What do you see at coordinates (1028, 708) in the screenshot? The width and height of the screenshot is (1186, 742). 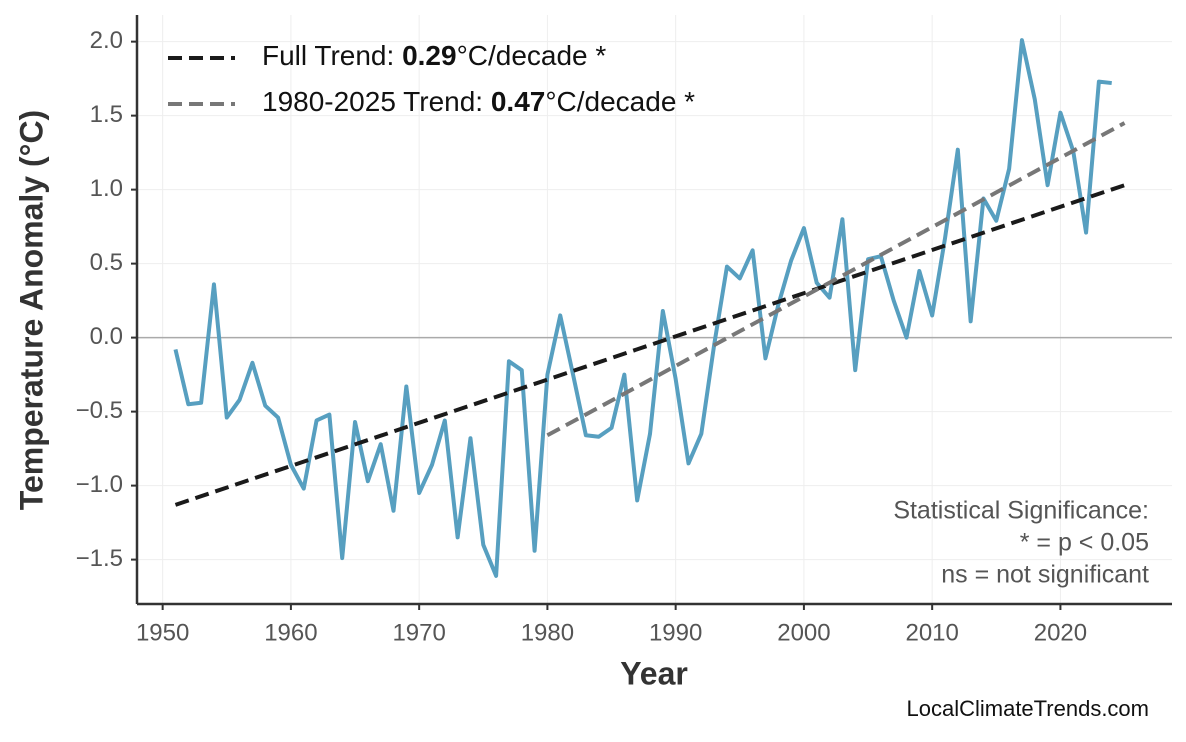 I see `source: LocalClimateTrends.com` at bounding box center [1028, 708].